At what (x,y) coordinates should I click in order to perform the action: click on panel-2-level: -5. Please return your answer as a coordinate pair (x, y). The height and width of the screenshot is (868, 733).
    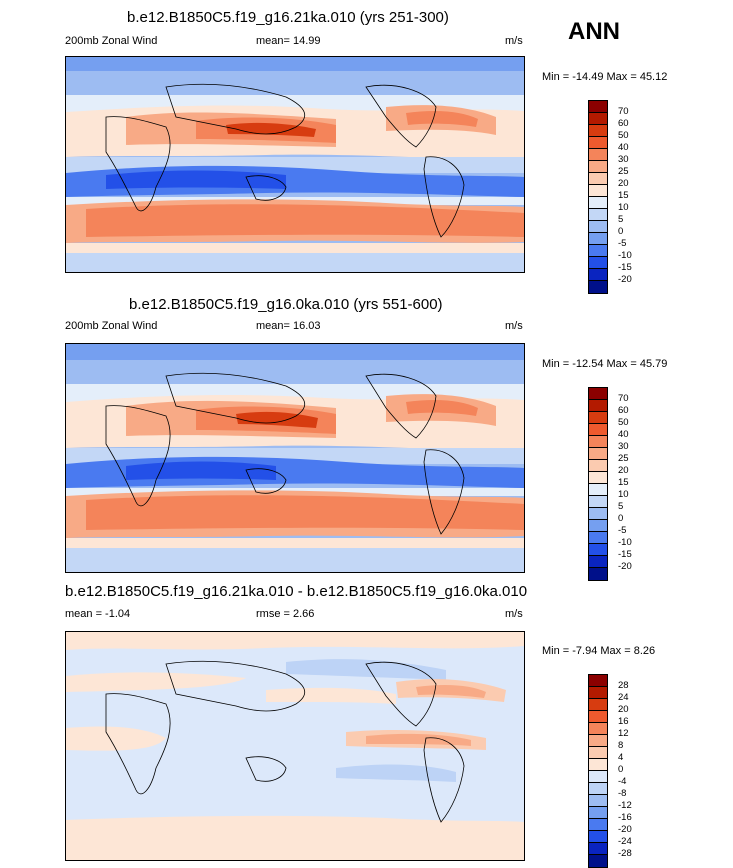
    Looking at the image, I should click on (622, 530).